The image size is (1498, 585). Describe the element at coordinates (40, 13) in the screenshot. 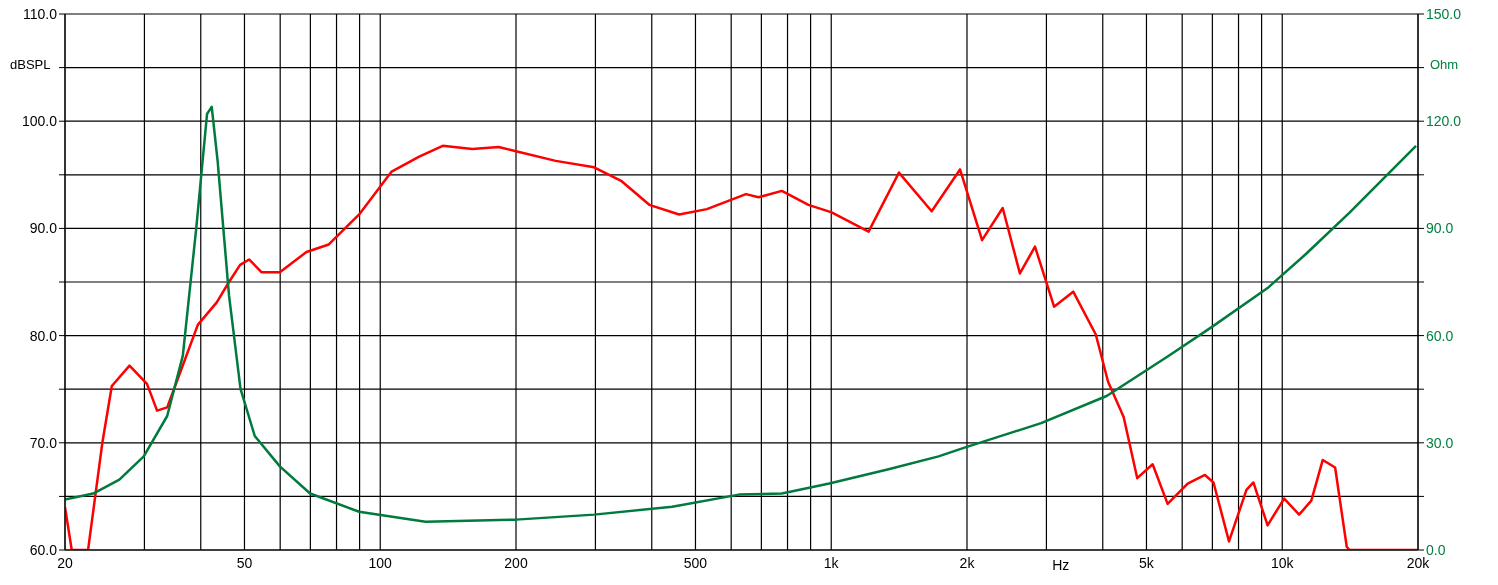

I see `y-tick-label: 110.0` at that location.